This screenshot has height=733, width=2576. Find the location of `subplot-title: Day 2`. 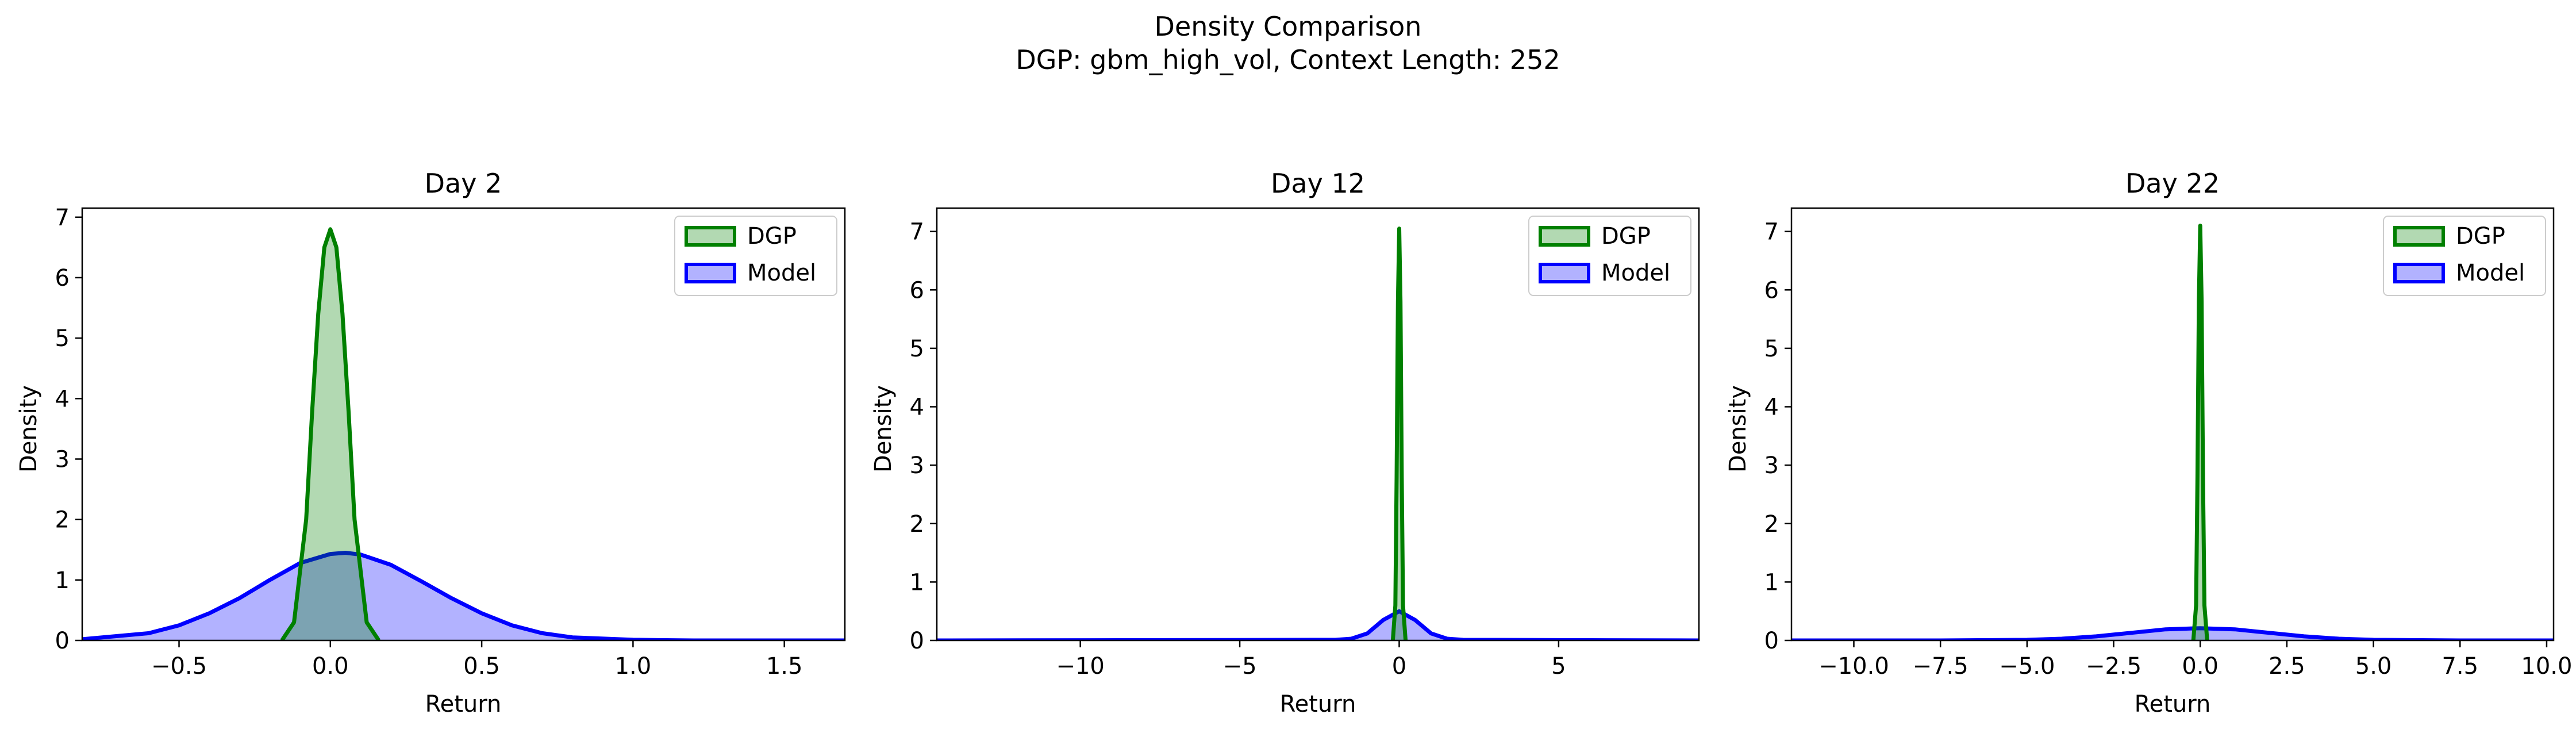

subplot-title: Day 2 is located at coordinates (463, 184).